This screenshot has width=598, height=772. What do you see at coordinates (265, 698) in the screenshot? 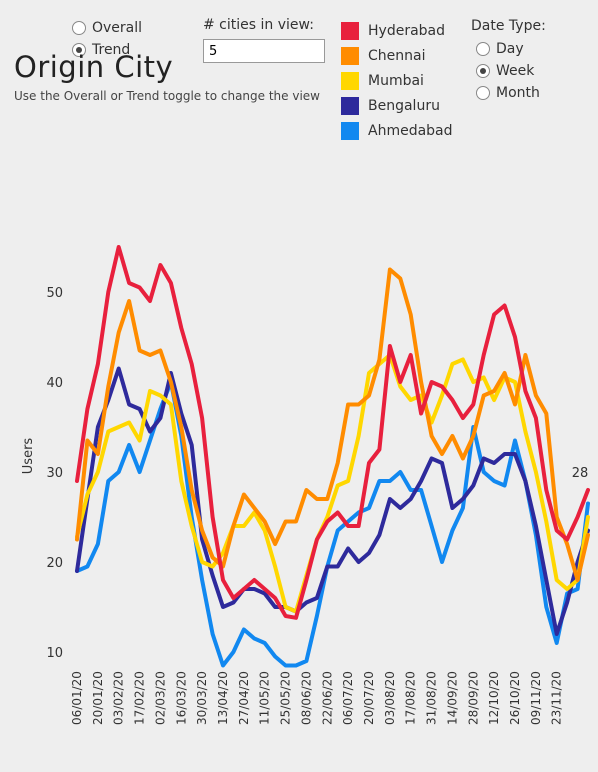
I see `x-tick-label: 11/05/20` at bounding box center [265, 698].